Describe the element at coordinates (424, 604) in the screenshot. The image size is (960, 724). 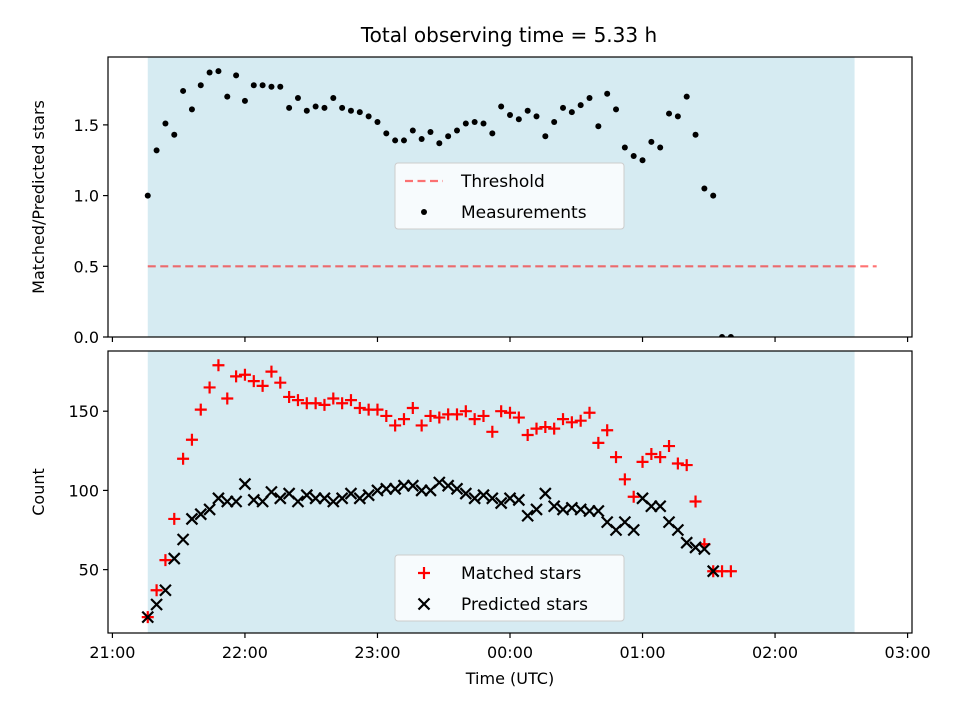
I see `legend-predicted-swatch` at that location.